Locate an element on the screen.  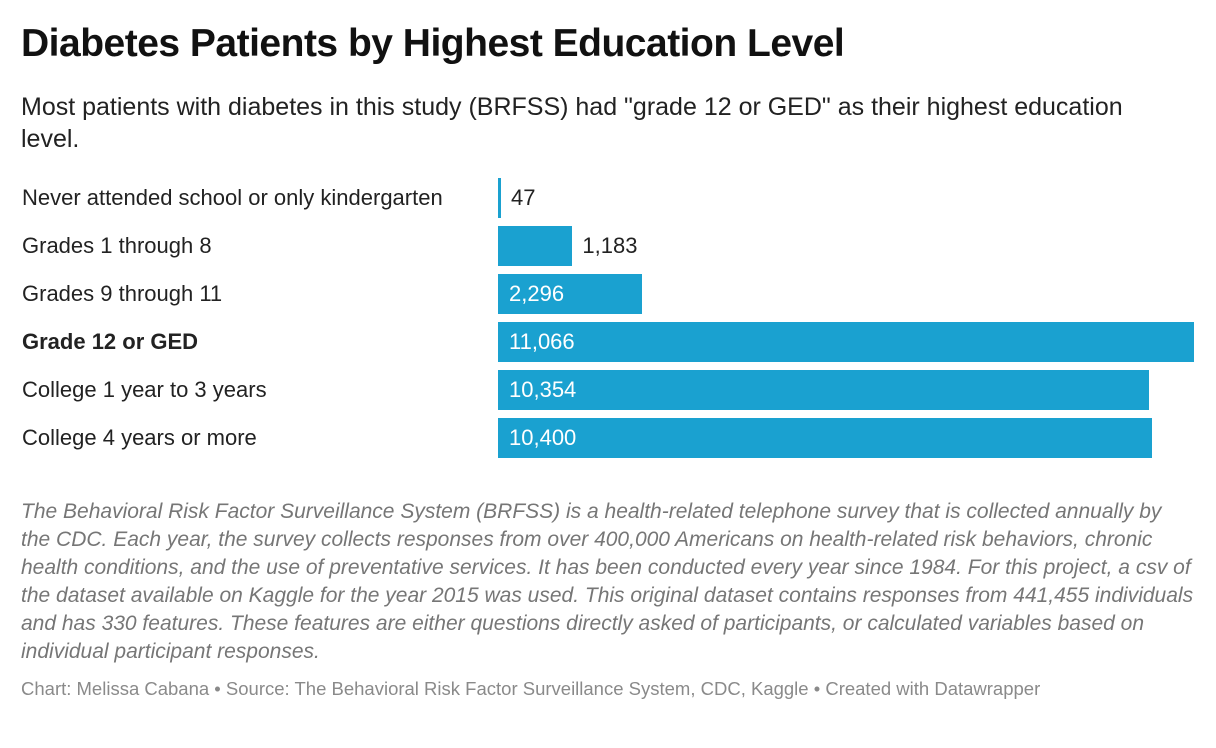
category-label: College 1 year to 3 years is located at coordinates (144, 389).